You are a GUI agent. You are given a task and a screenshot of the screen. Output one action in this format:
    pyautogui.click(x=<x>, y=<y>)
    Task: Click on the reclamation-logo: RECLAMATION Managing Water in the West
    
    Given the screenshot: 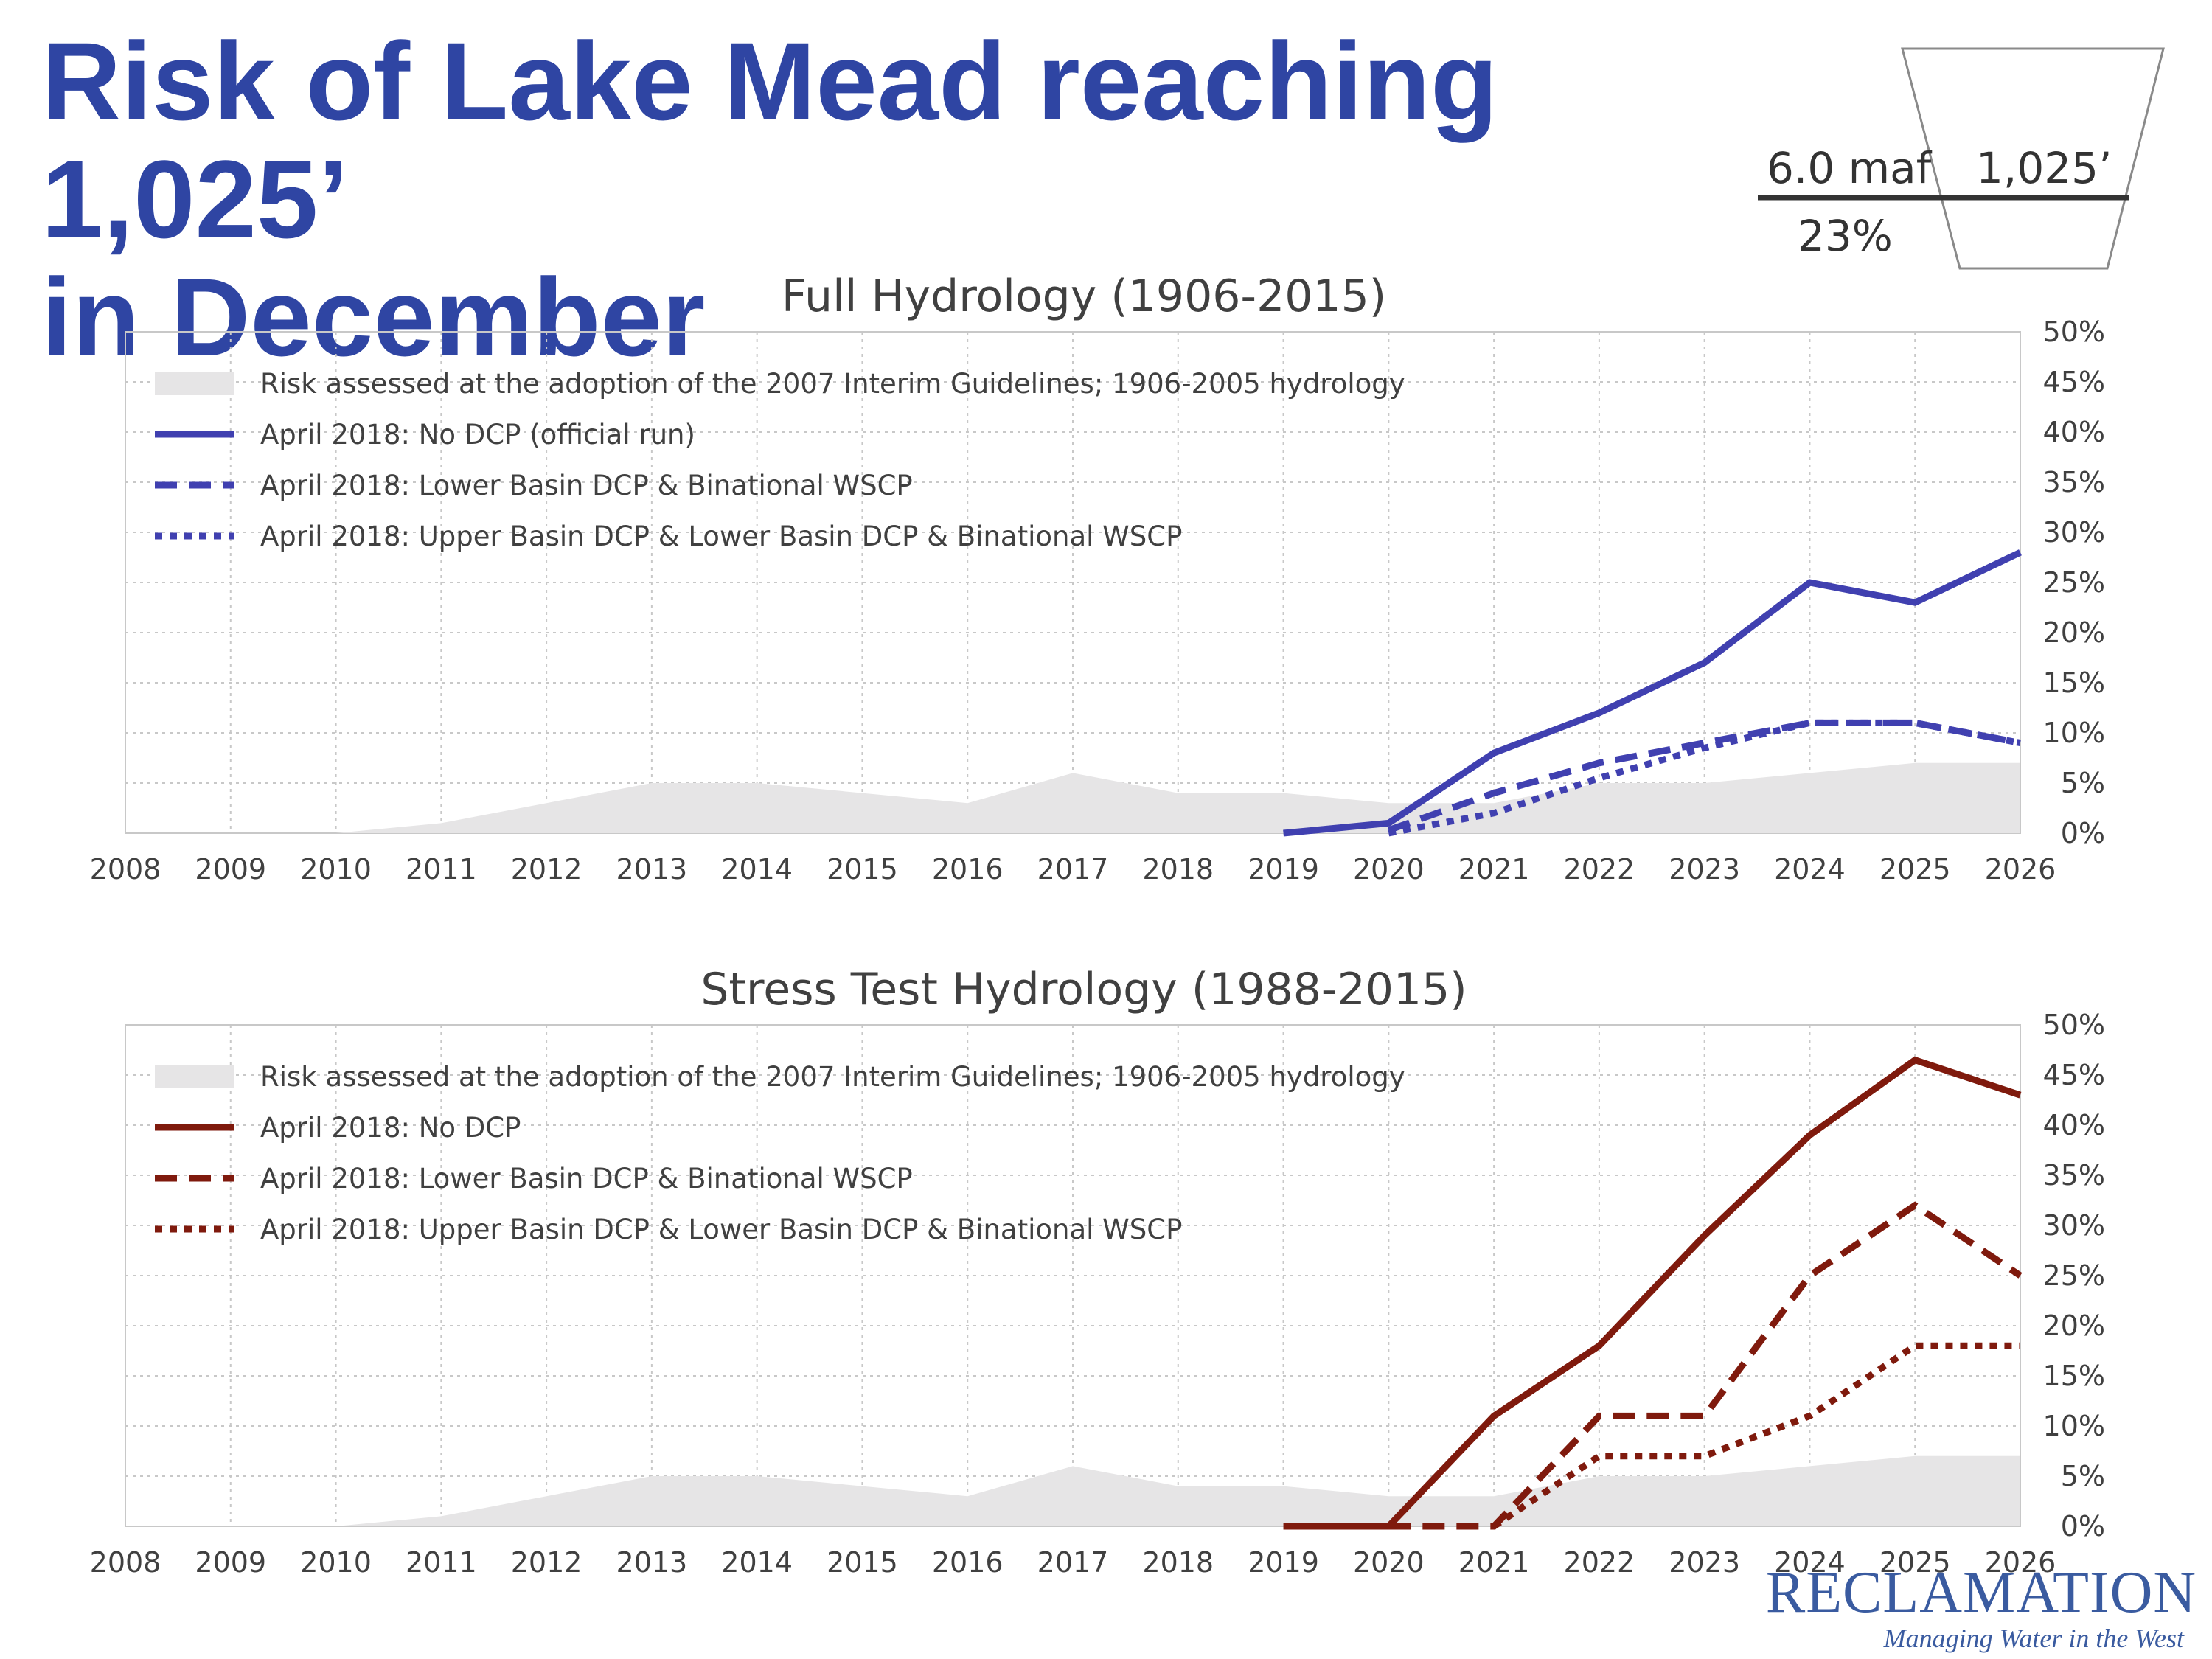 What is the action you would take?
    pyautogui.click(x=1981, y=1607)
    